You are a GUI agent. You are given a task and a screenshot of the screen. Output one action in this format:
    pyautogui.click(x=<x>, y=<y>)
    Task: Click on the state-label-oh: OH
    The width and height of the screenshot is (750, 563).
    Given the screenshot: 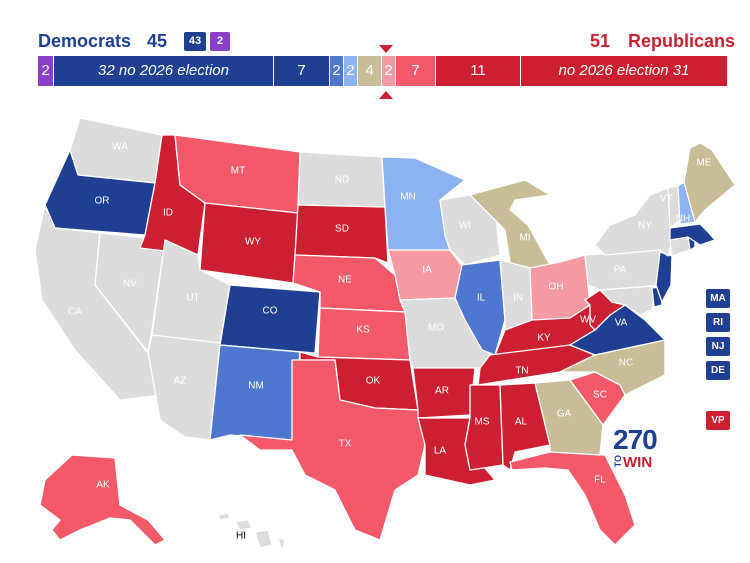 What is the action you would take?
    pyautogui.click(x=556, y=287)
    